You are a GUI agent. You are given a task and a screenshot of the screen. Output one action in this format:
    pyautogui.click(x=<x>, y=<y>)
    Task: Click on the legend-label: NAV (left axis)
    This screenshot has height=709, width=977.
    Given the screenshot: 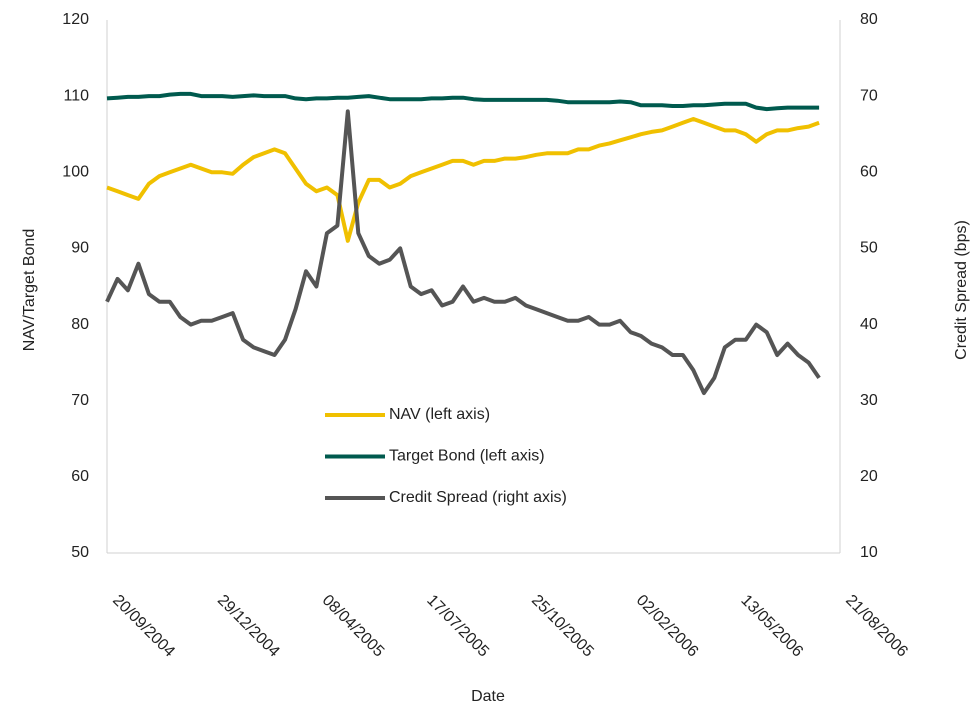 What is the action you would take?
    pyautogui.click(x=439, y=414)
    